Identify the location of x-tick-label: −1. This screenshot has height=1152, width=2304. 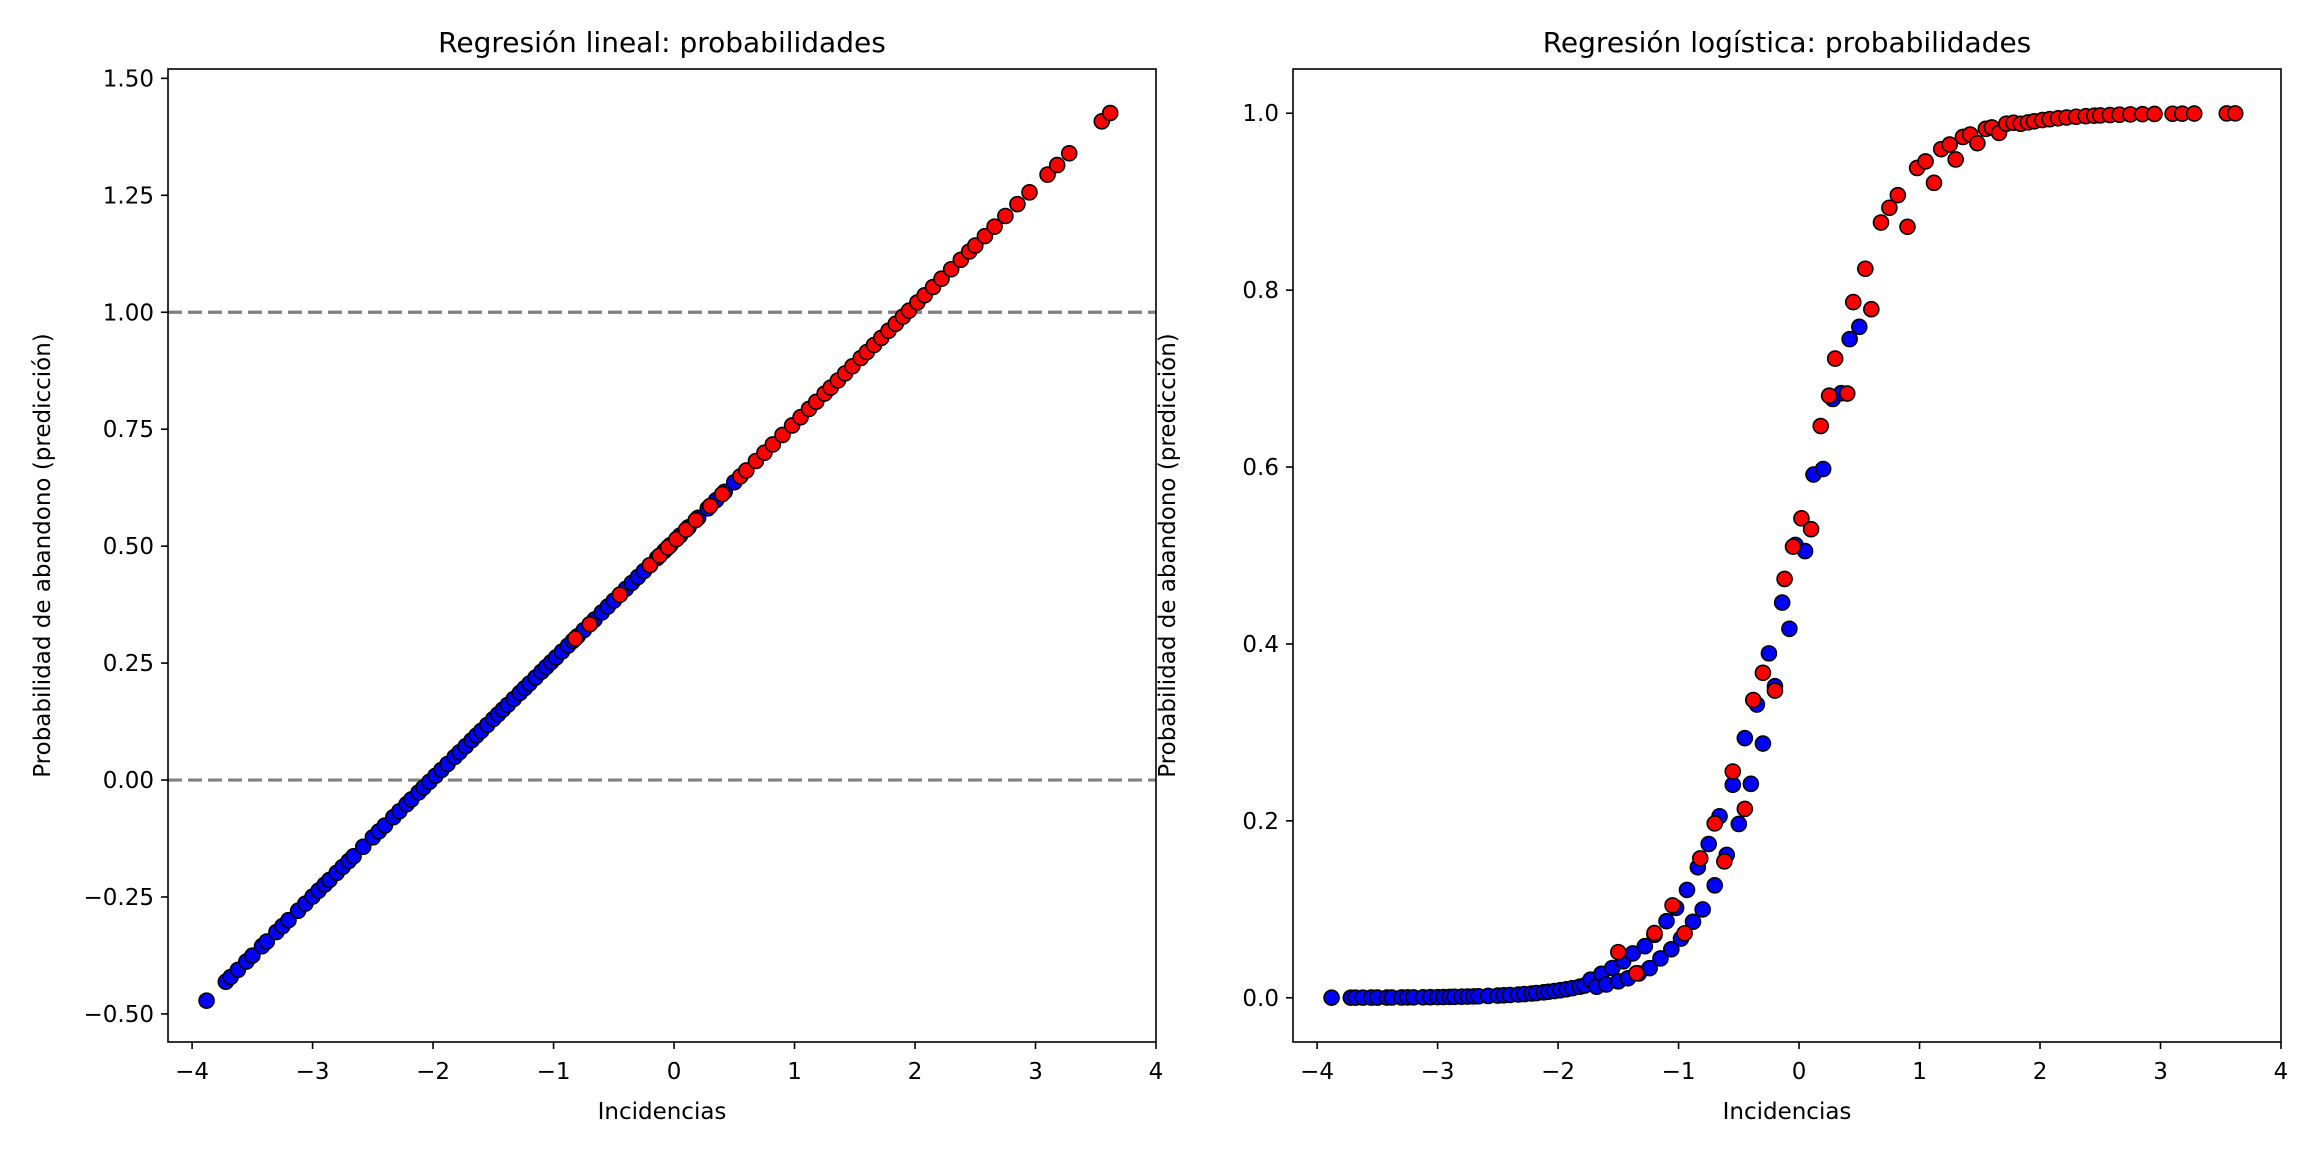
(1679, 1072).